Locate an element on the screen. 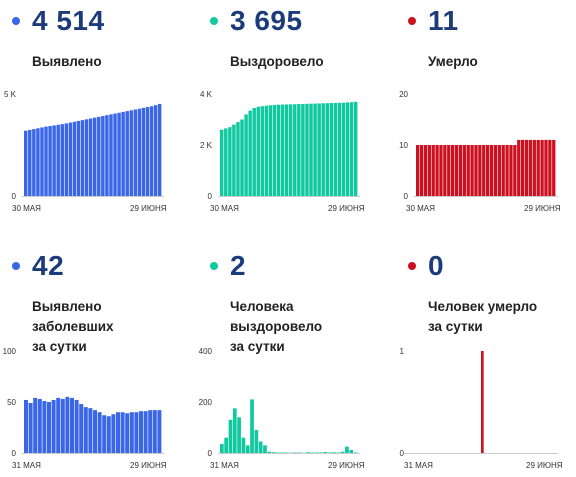 This screenshot has width=576, height=477. chart-recovered-daily: 0 200 400 31 МАЯ 29 ИЮНЯ is located at coordinates (282, 408).